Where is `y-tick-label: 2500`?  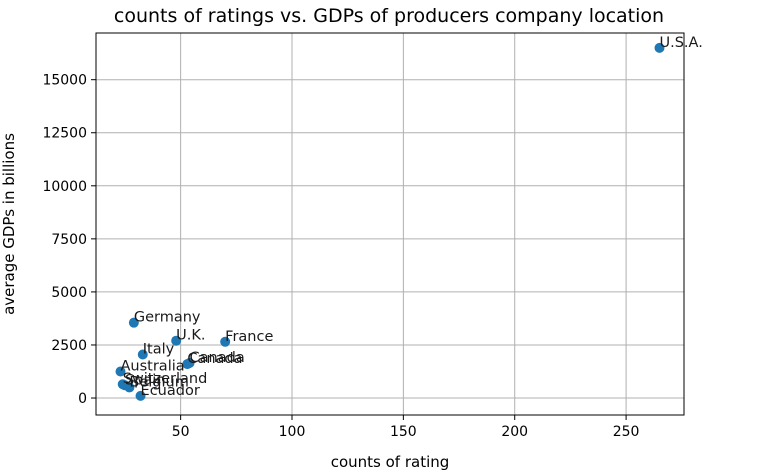
y-tick-label: 2500 is located at coordinates (69, 346).